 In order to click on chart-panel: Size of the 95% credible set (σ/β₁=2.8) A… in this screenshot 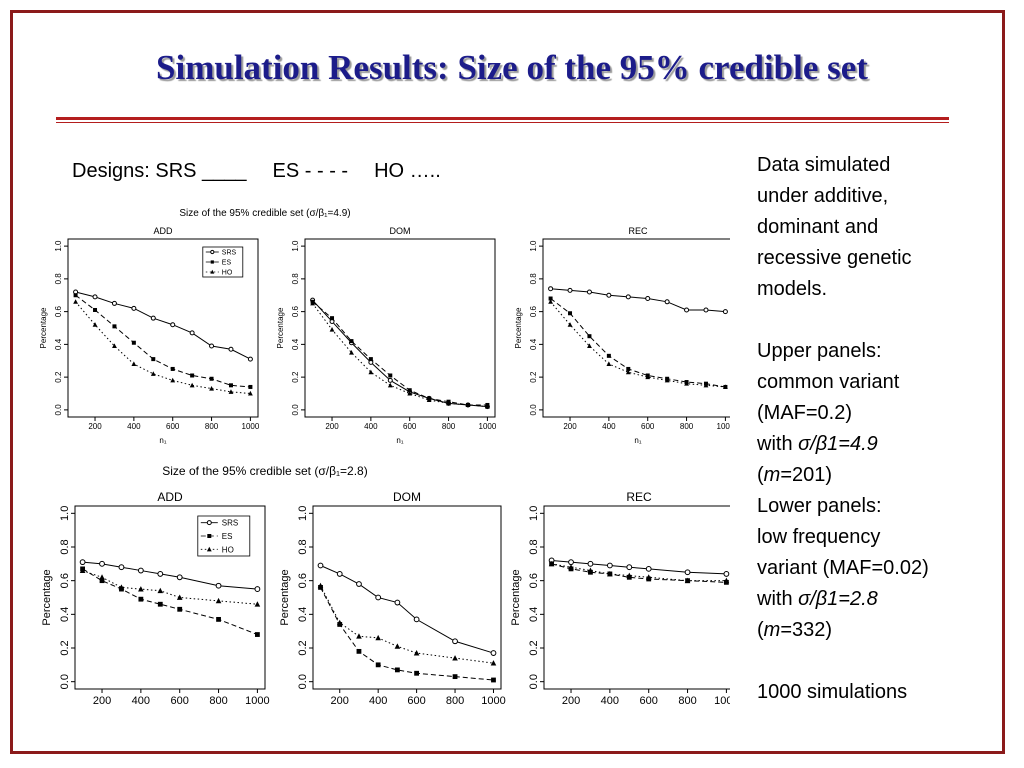, I will do `click(204, 589)`.